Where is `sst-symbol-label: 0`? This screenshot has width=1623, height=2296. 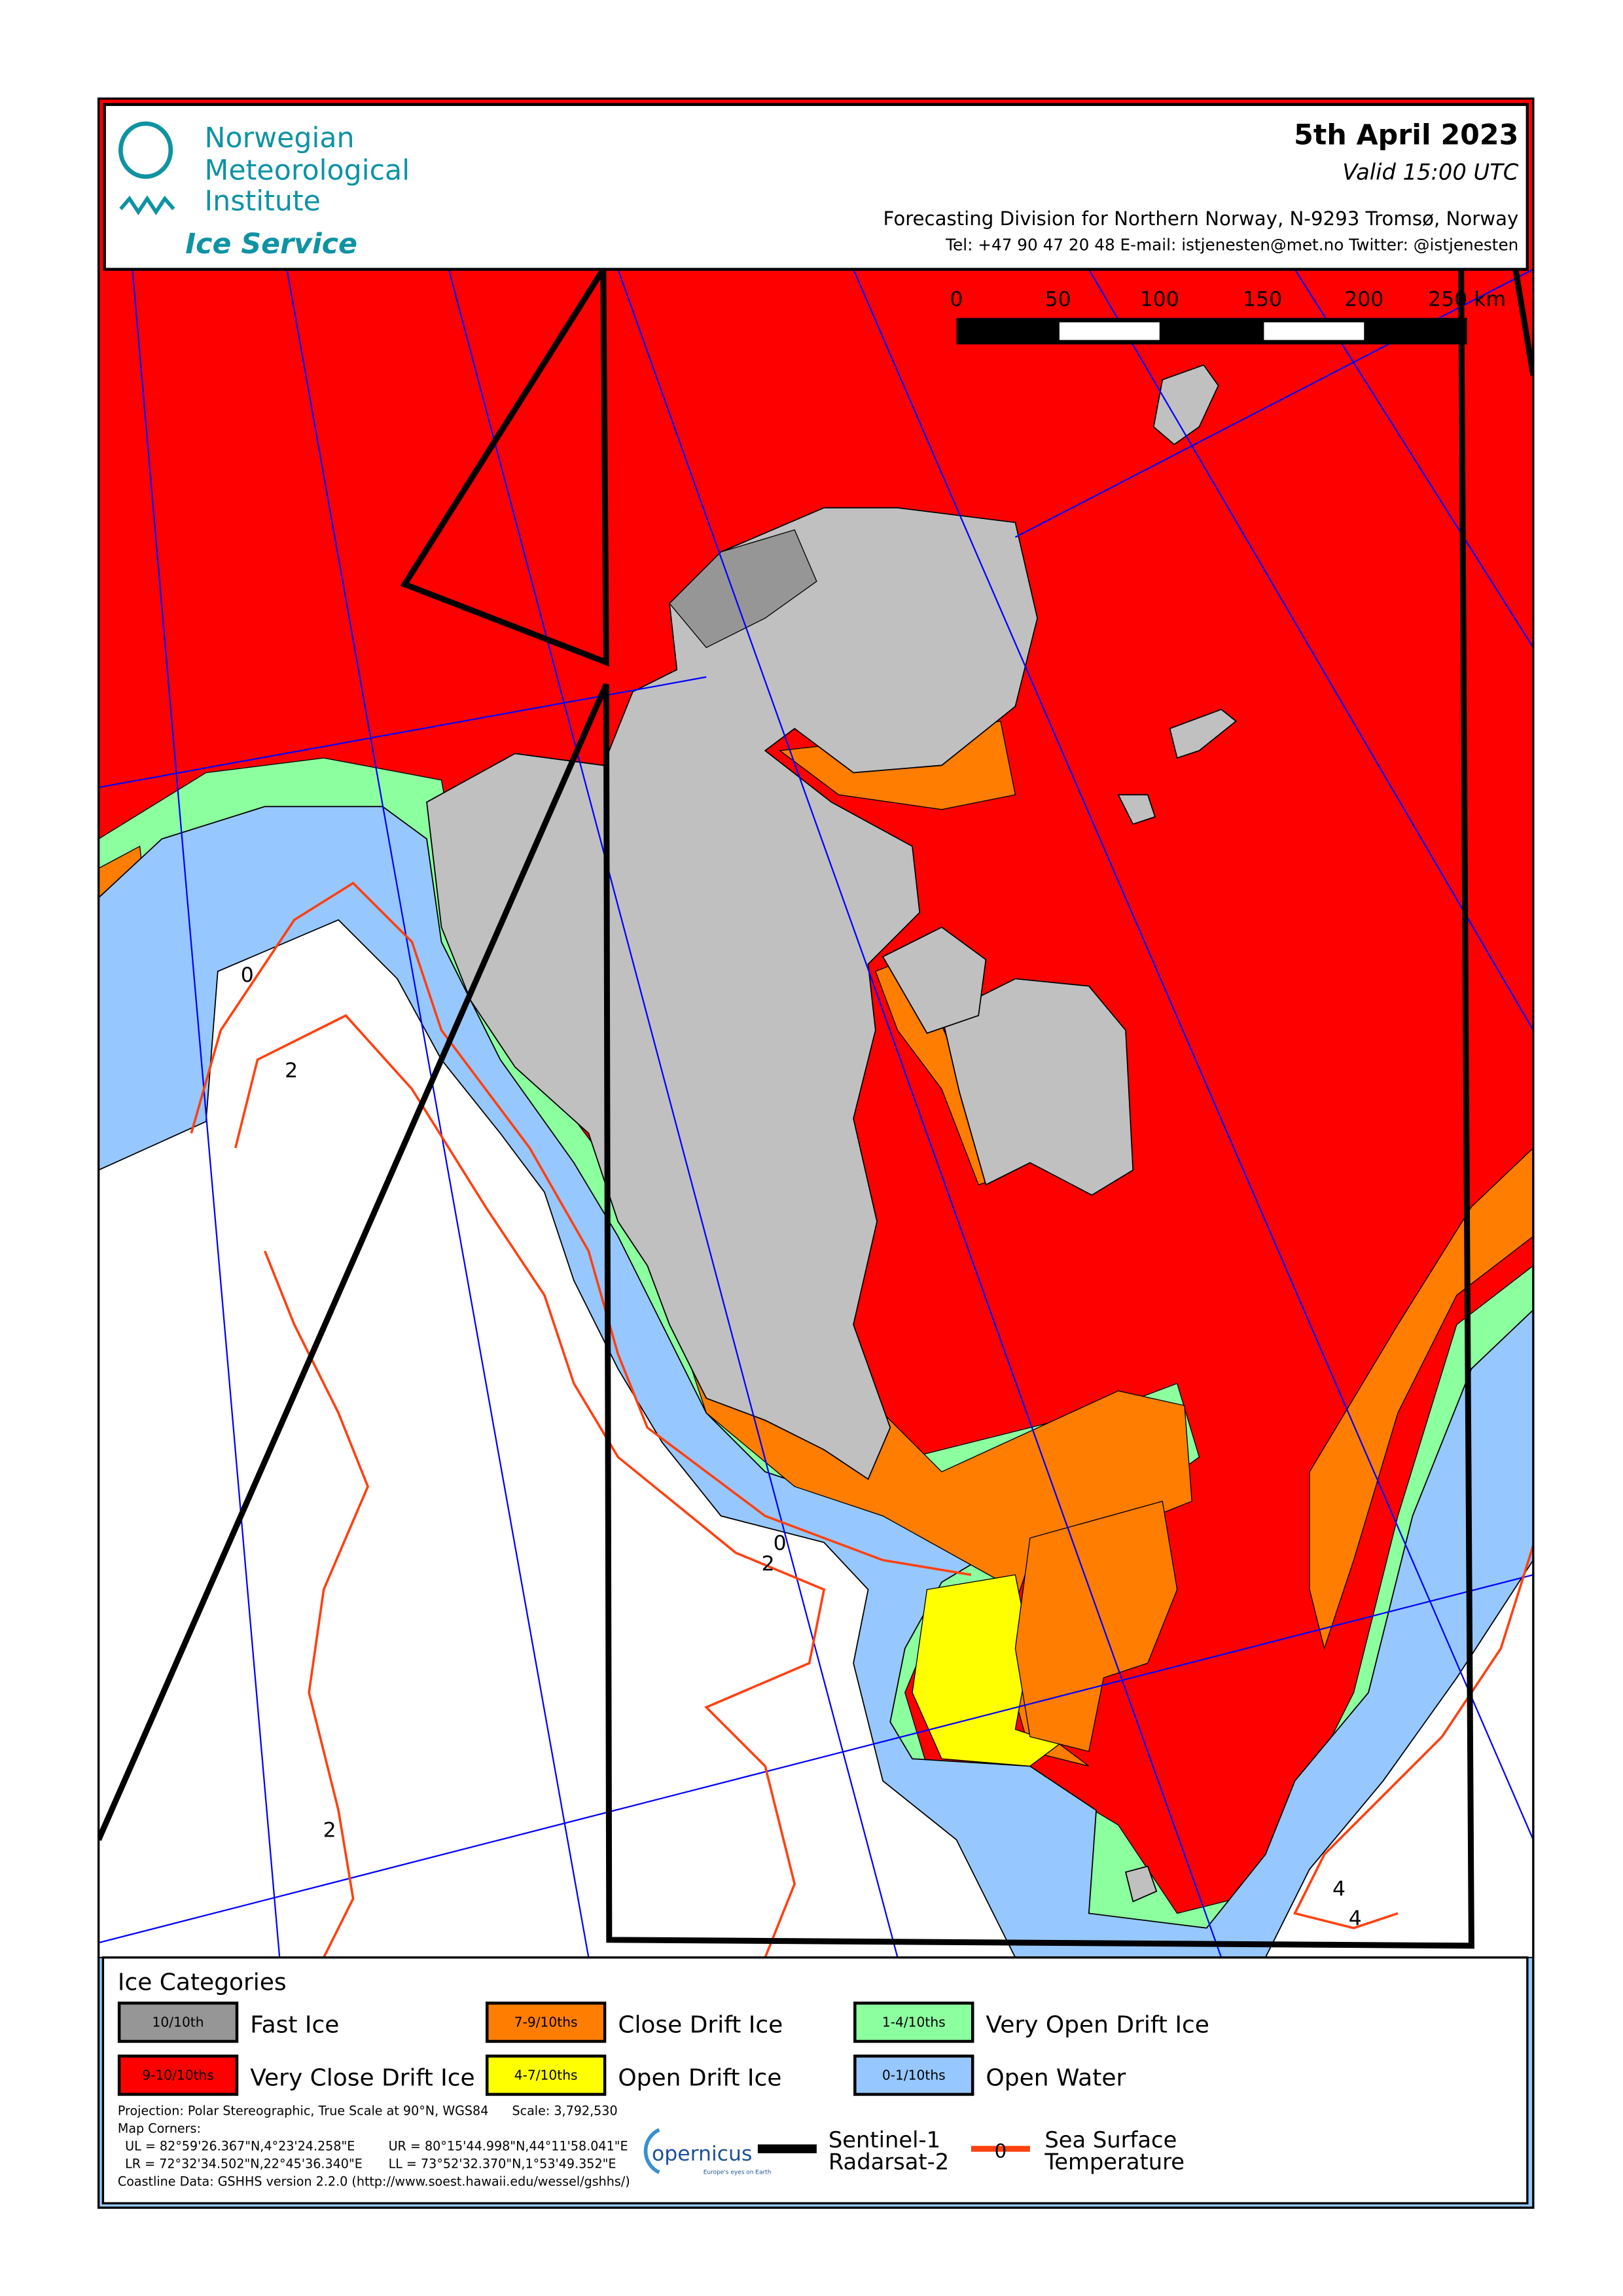
sst-symbol-label: 0 is located at coordinates (1001, 2151).